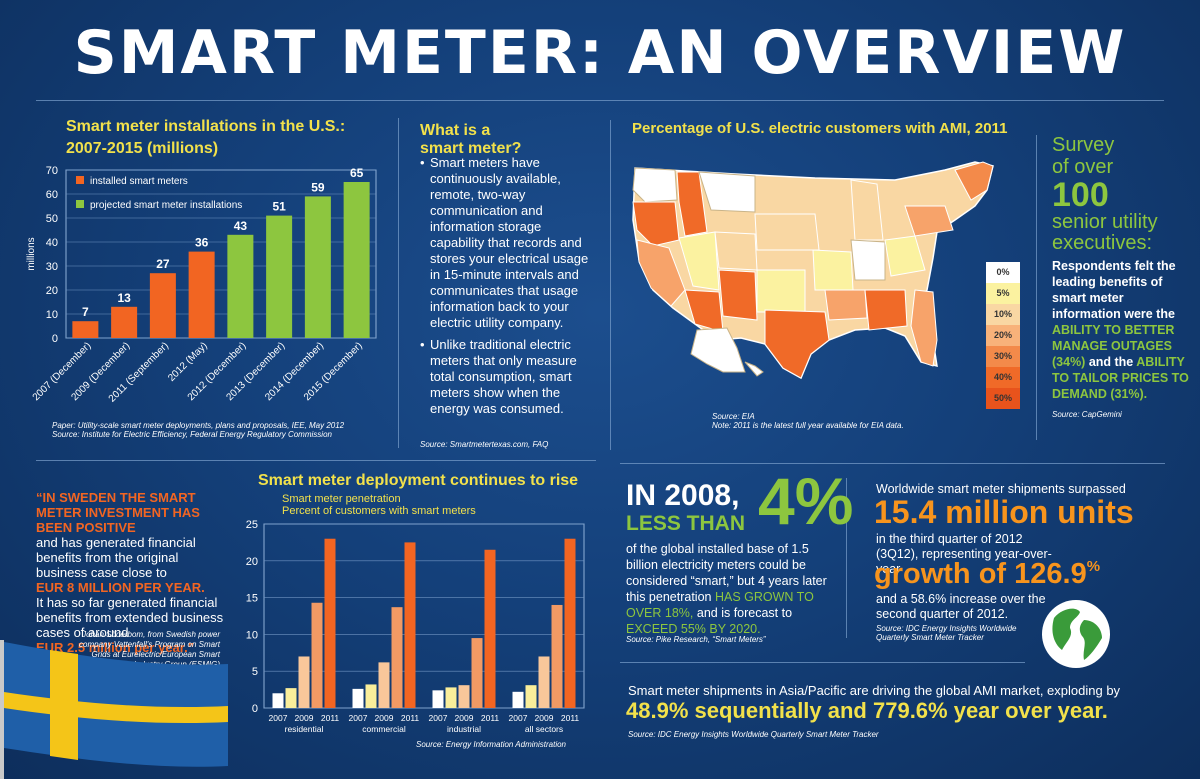  What do you see at coordinates (139, 181) in the screenshot?
I see `legend-label: installed smart meters` at bounding box center [139, 181].